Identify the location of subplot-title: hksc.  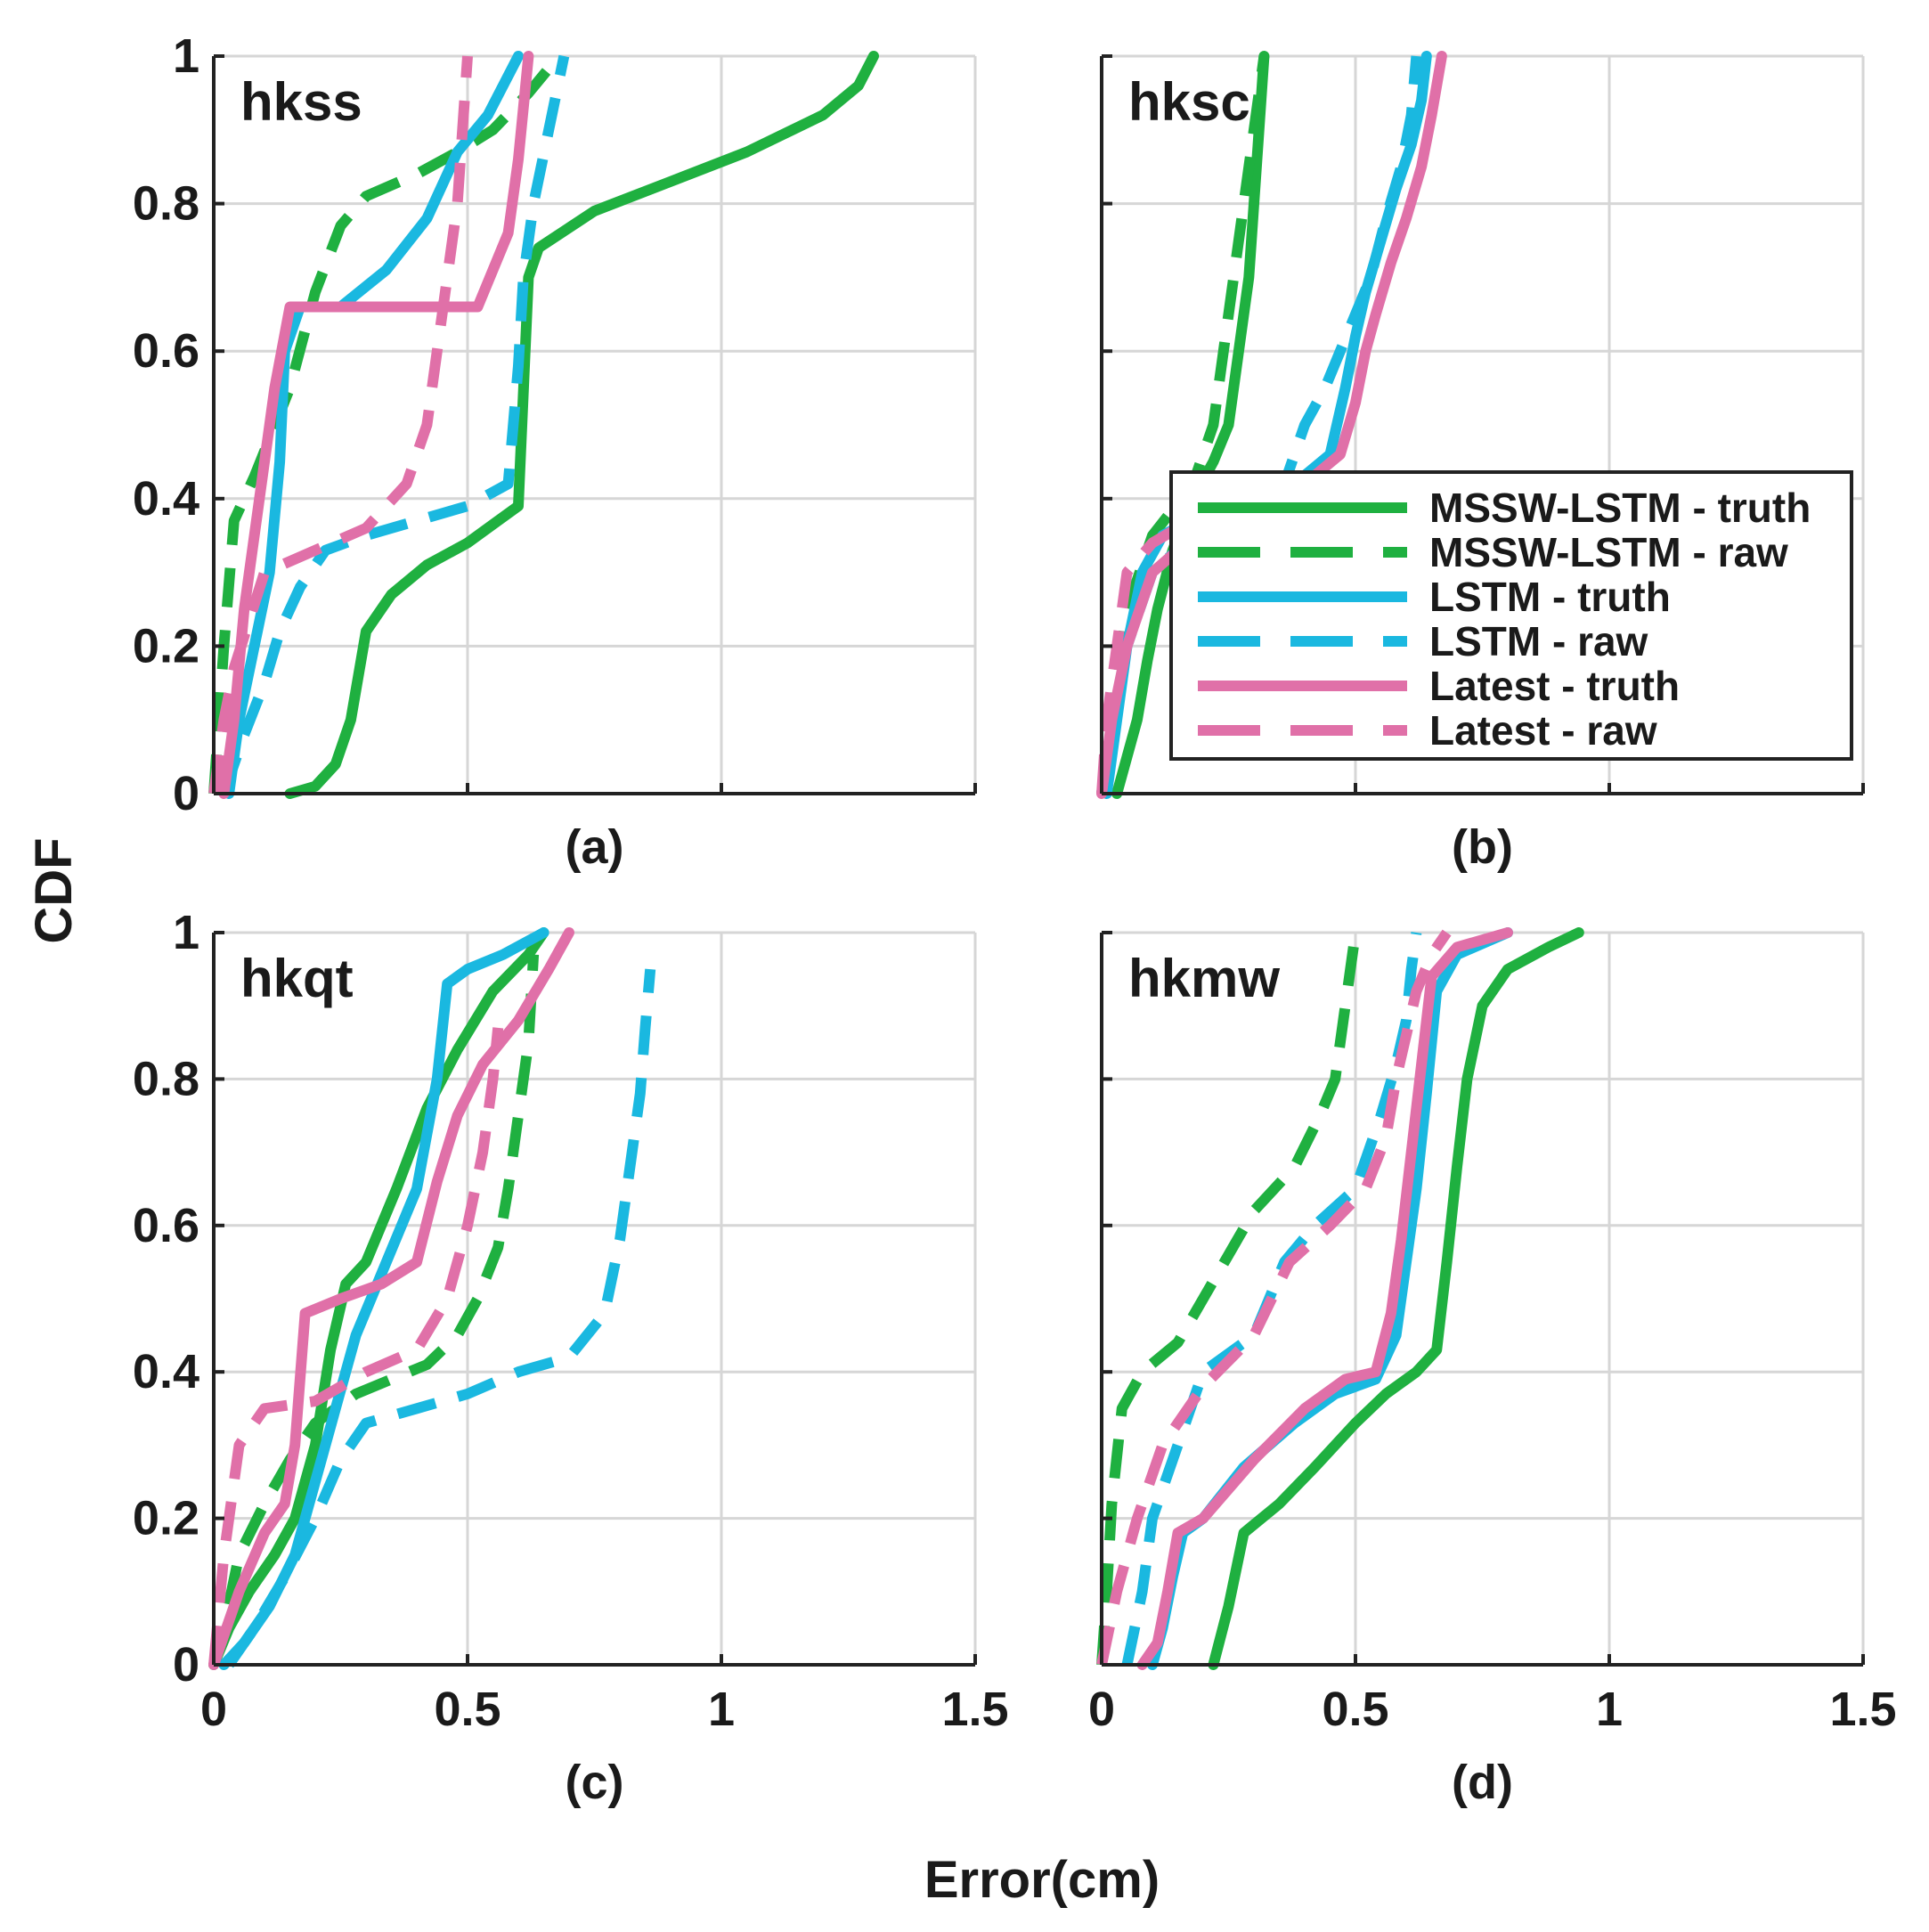
(1189, 102).